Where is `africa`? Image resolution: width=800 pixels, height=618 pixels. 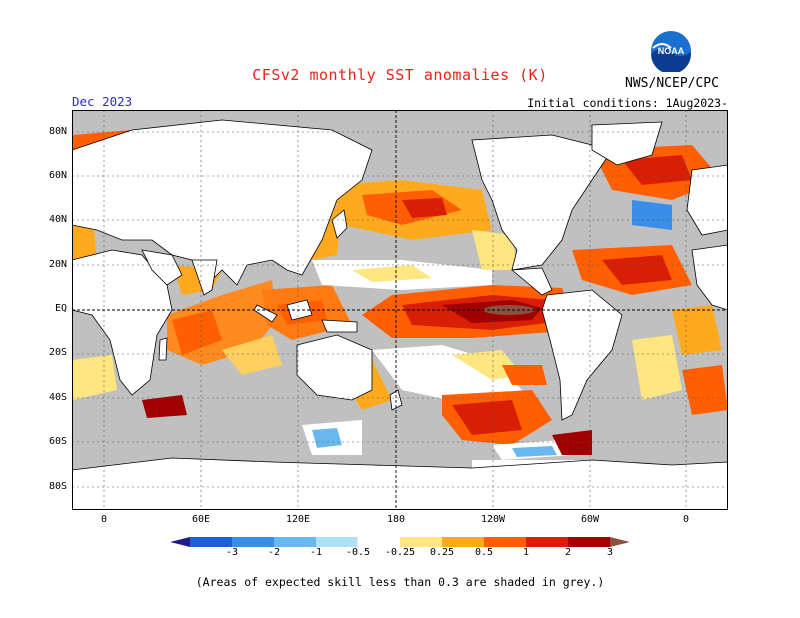 africa is located at coordinates (122, 322).